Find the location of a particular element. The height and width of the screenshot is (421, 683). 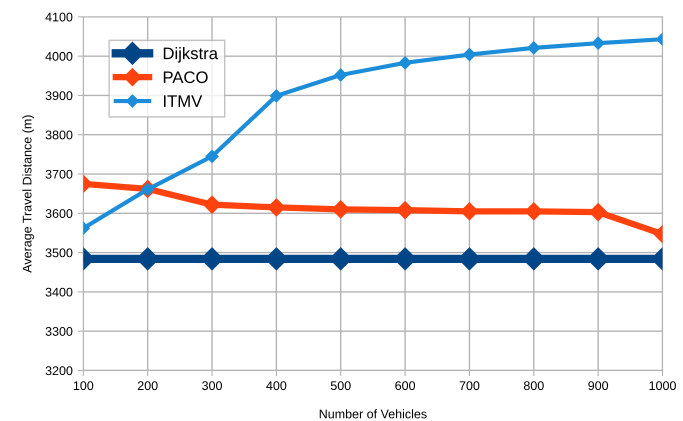

y-tick-label: 3500 is located at coordinates (59, 253).